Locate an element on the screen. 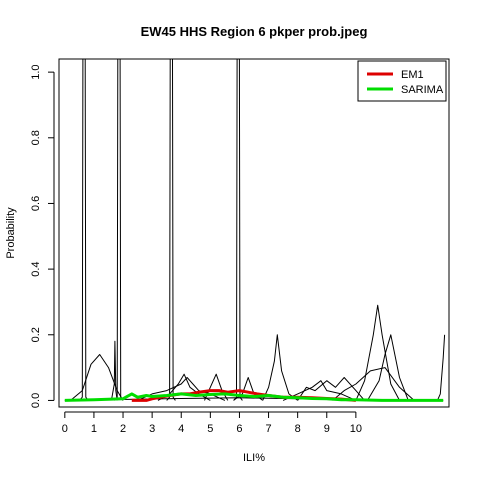  series-line-sarima is located at coordinates (254, 397).